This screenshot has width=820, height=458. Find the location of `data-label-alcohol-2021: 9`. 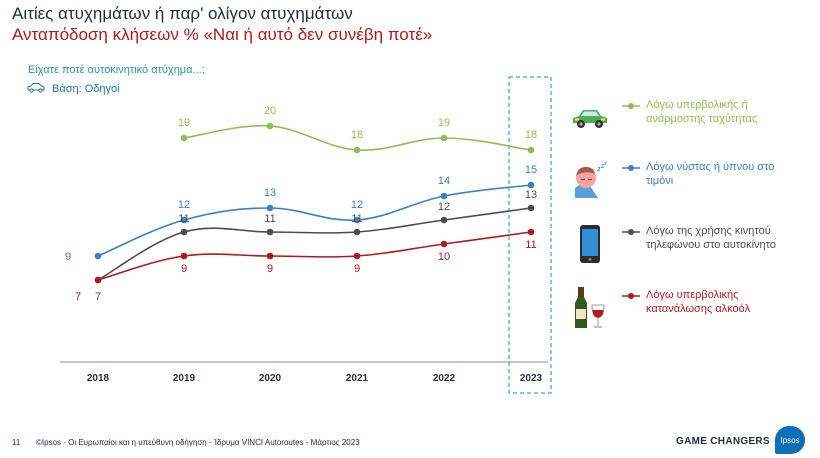

data-label-alcohol-2021: 9 is located at coordinates (357, 269).